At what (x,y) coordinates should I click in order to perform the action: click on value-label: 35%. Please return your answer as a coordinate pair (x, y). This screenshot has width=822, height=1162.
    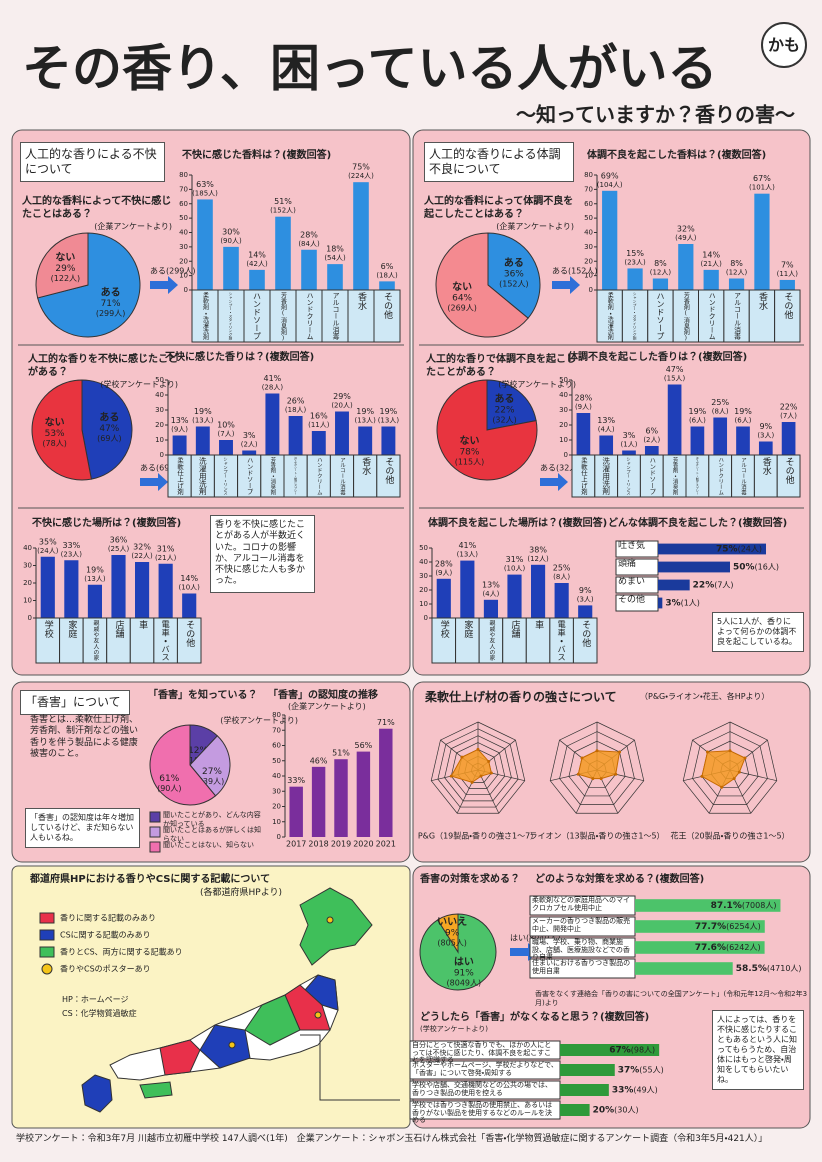
    Looking at the image, I should click on (48, 541).